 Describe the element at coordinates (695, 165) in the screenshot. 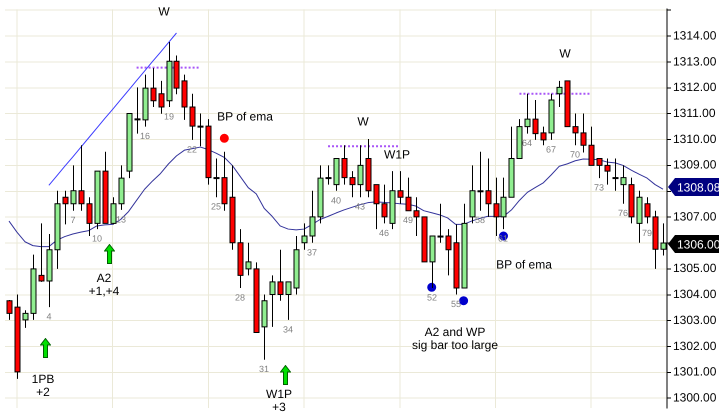

I see `y-tick-label: 1309.00` at that location.